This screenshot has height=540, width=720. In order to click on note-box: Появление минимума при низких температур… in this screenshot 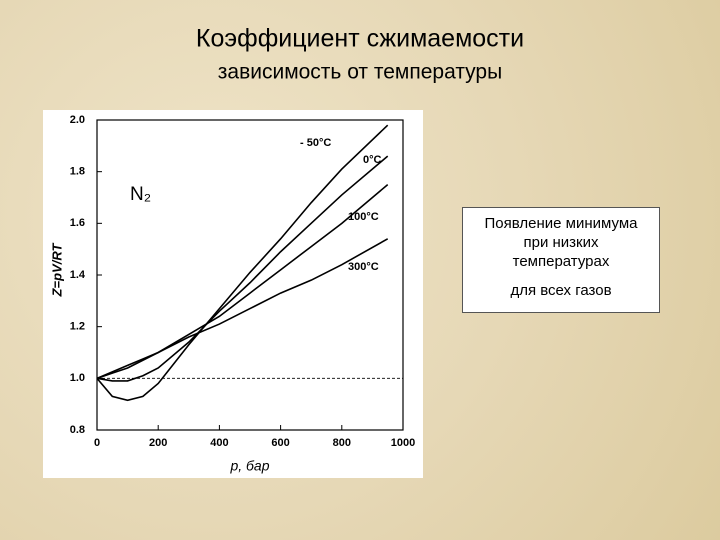, I will do `click(561, 260)`.